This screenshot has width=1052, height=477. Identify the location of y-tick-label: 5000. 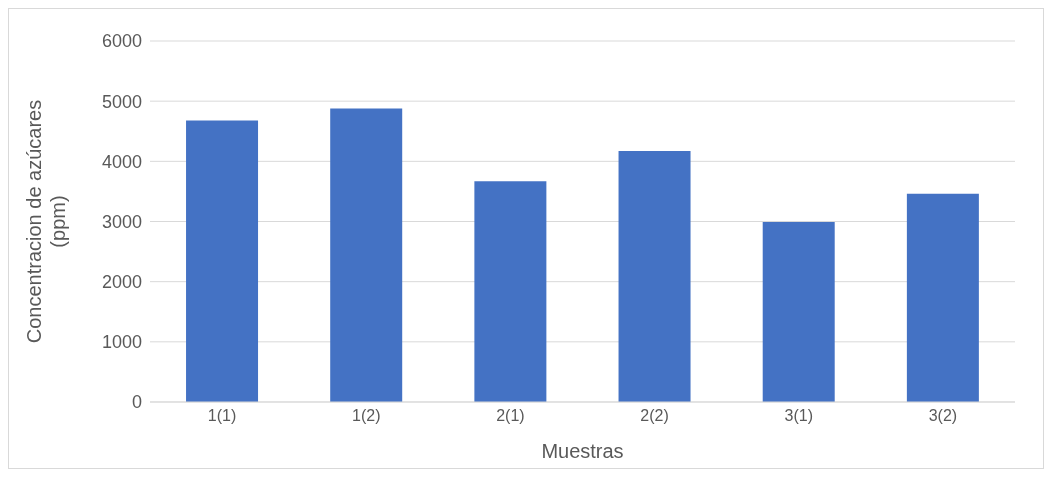
(121, 101).